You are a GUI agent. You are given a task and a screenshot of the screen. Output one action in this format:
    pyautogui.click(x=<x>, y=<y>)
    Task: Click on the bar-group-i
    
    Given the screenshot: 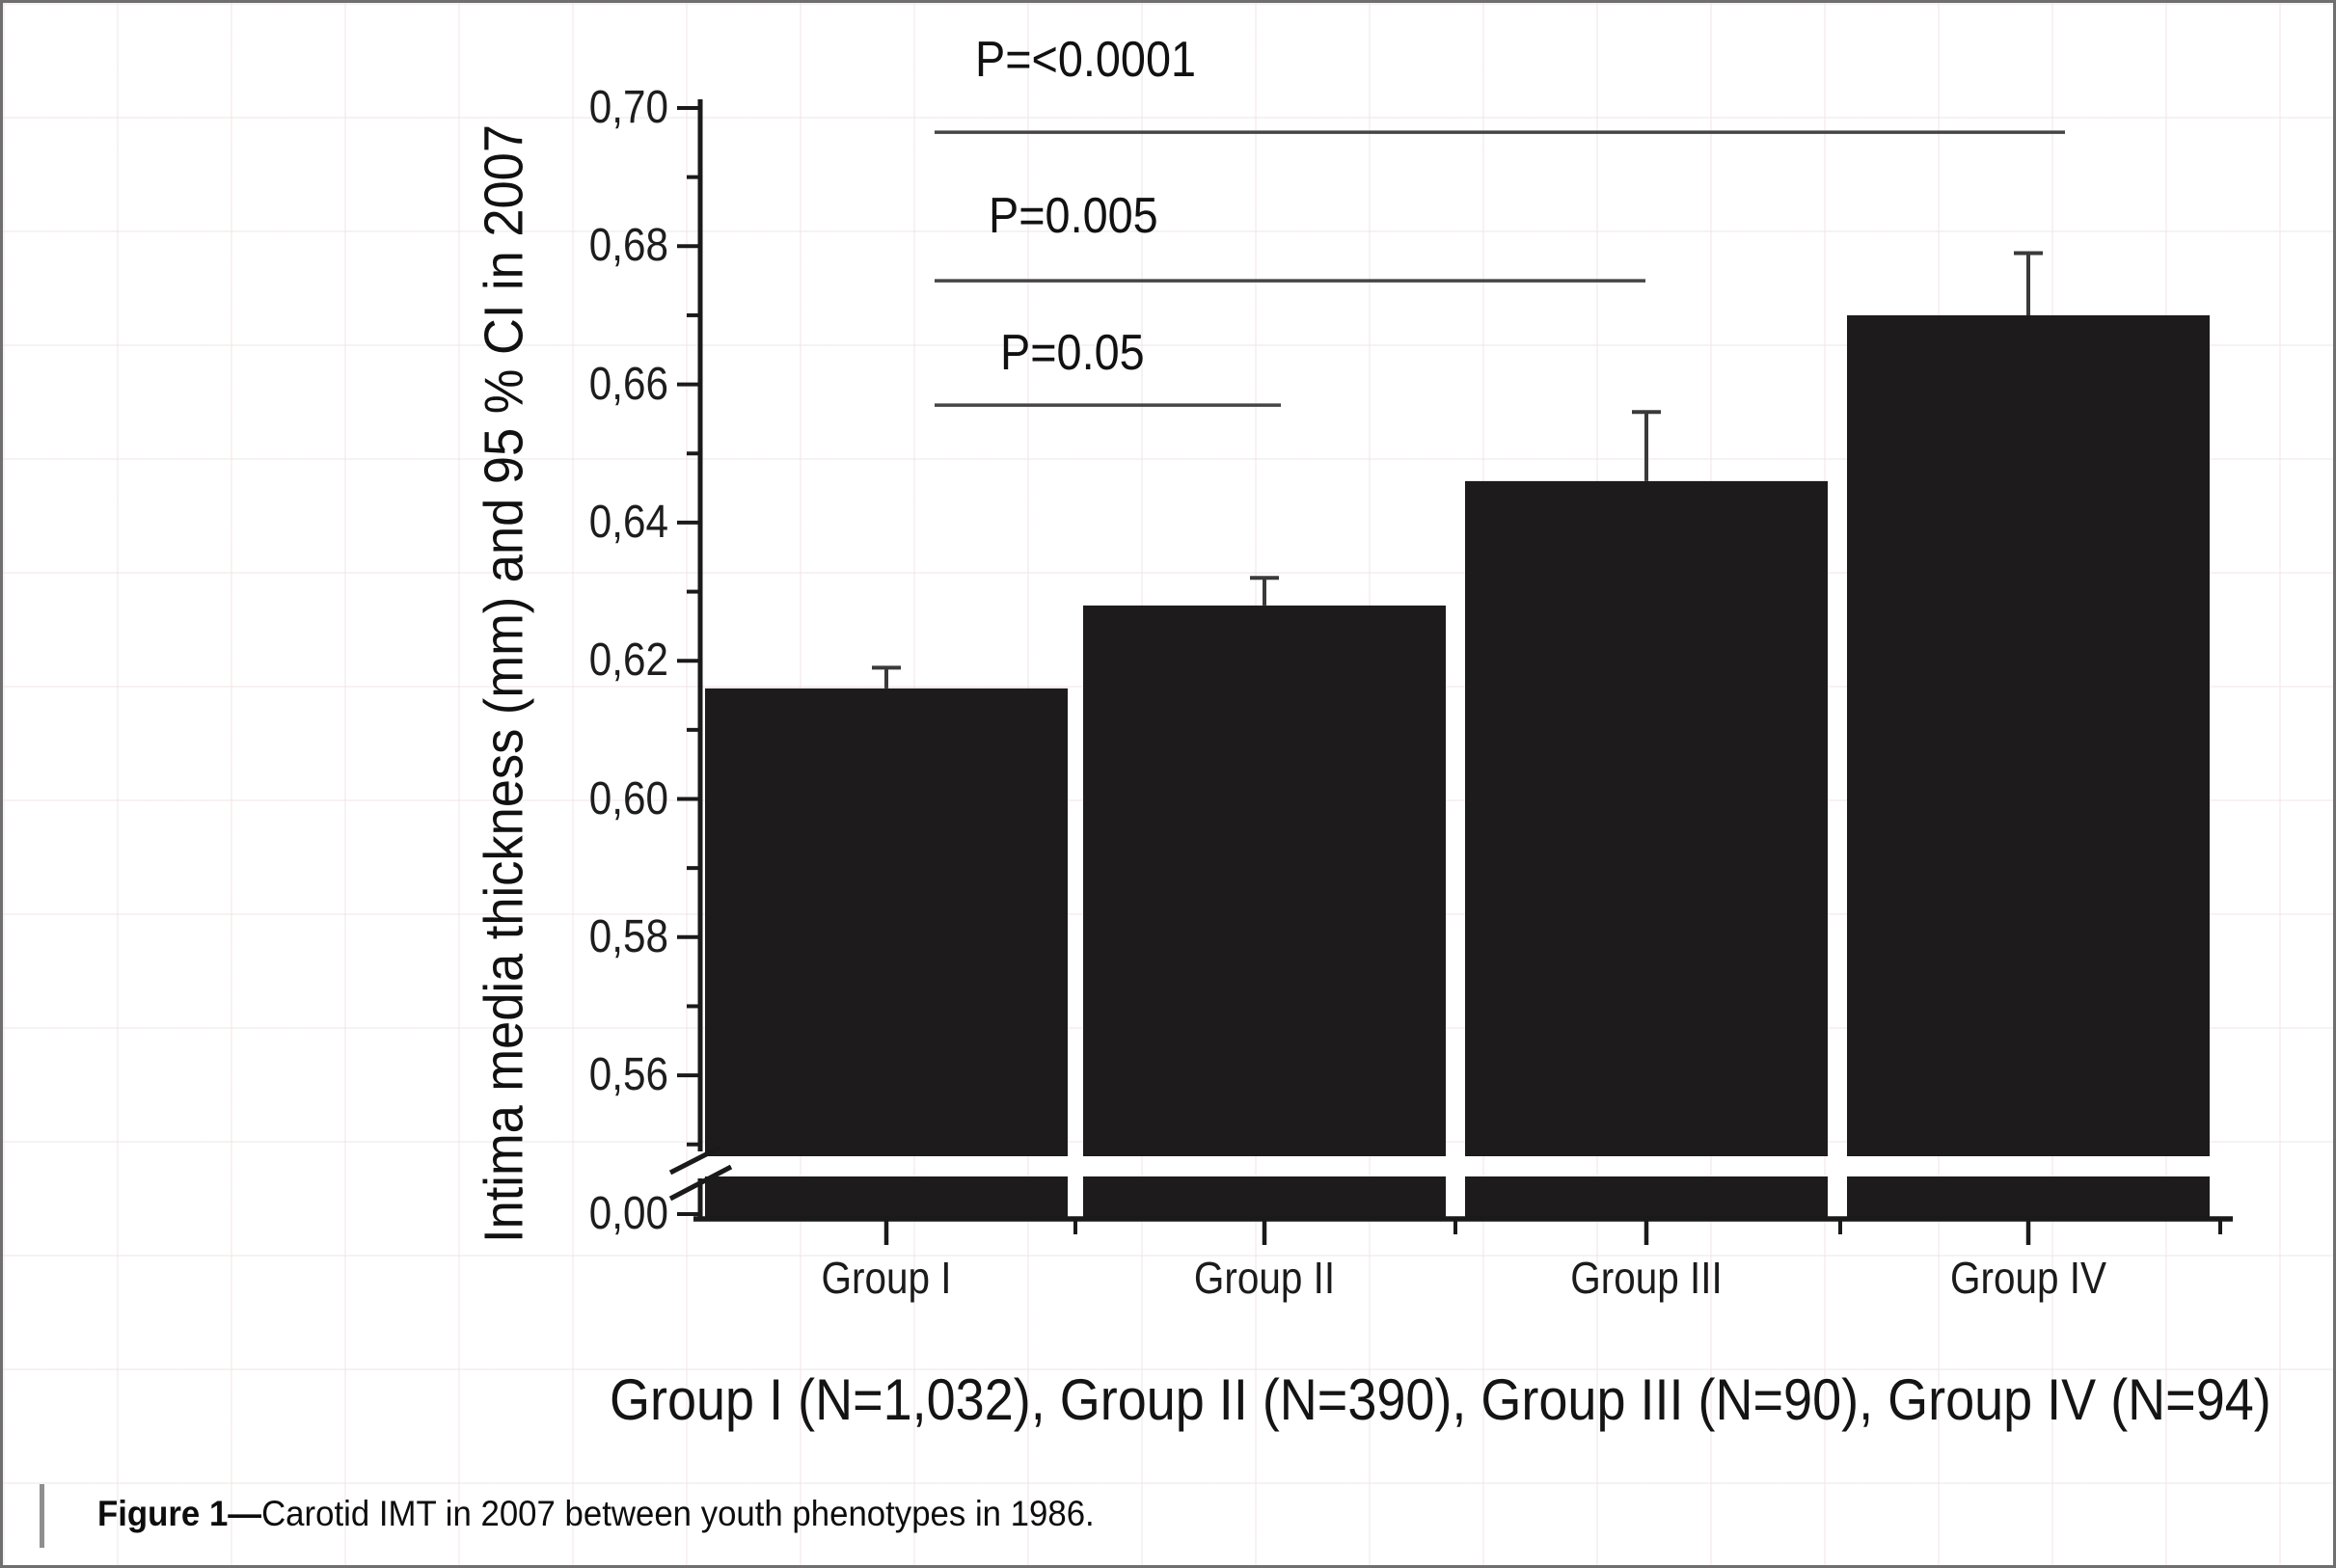 What is the action you would take?
    pyautogui.click(x=886, y=922)
    